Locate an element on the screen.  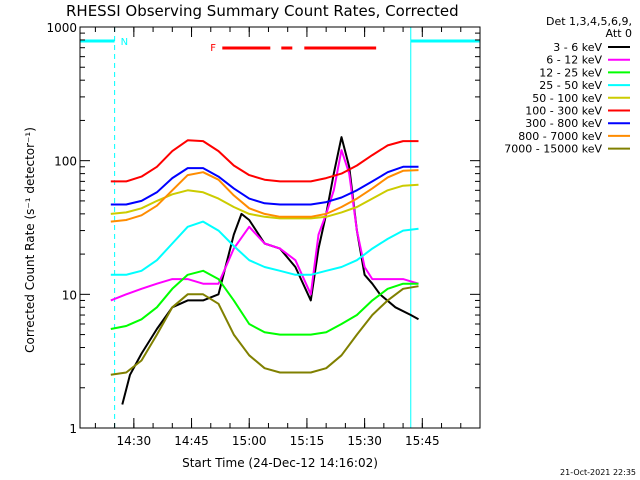
legend-entry: 25 - 50 keV is located at coordinates (584, 85).